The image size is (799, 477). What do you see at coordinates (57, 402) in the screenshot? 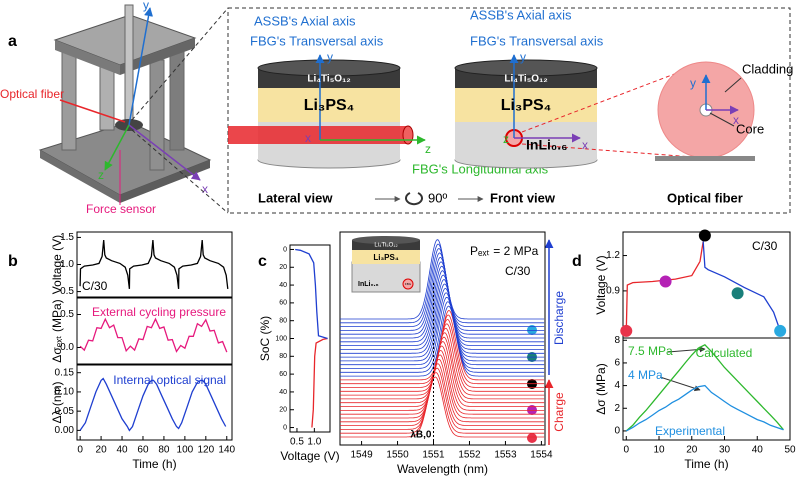
I see `y-axis-label: Δλ (nm)` at bounding box center [57, 402].